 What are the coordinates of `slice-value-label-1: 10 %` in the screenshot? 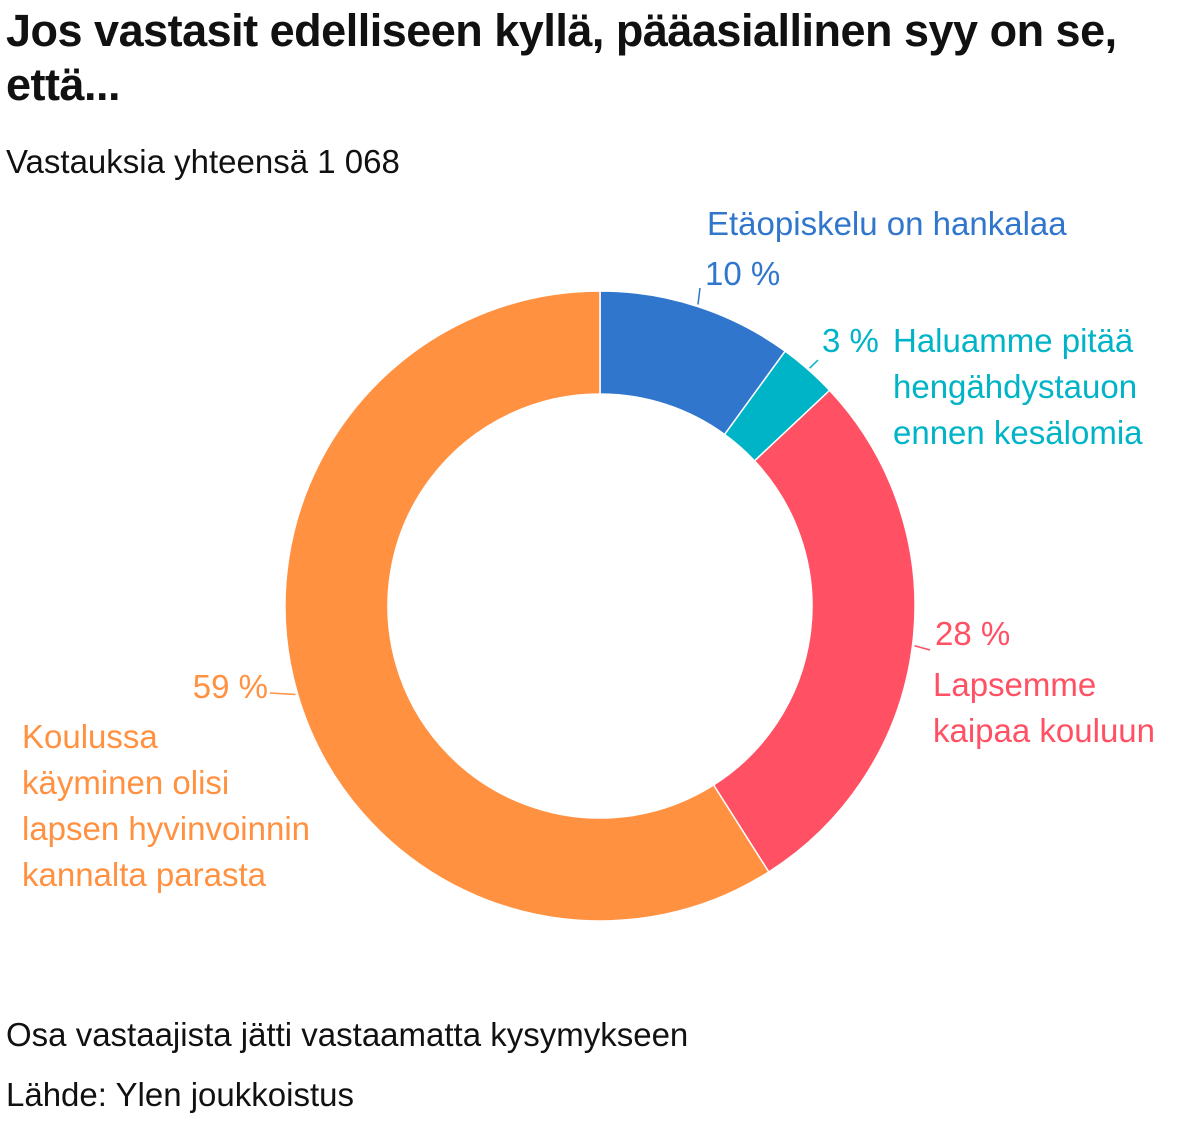 It's located at (742, 273).